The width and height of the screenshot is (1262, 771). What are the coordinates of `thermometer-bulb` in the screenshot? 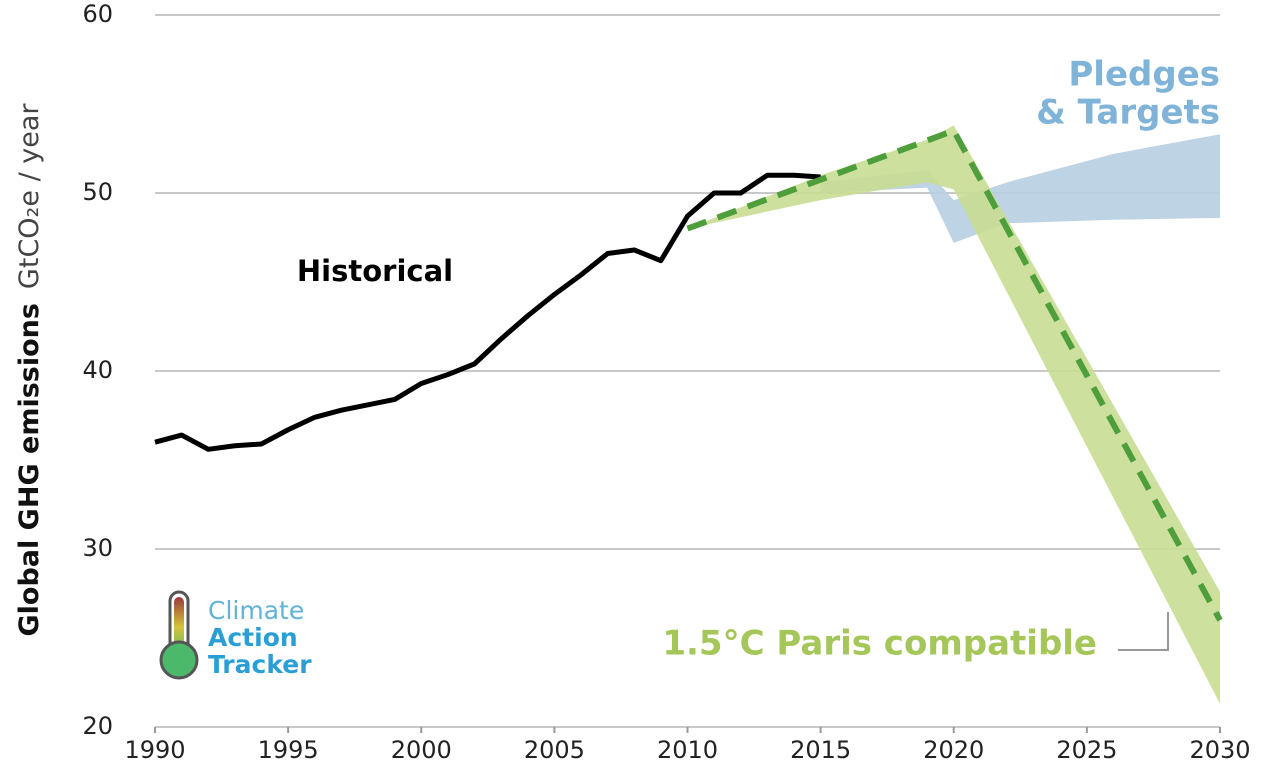 It's located at (179, 660).